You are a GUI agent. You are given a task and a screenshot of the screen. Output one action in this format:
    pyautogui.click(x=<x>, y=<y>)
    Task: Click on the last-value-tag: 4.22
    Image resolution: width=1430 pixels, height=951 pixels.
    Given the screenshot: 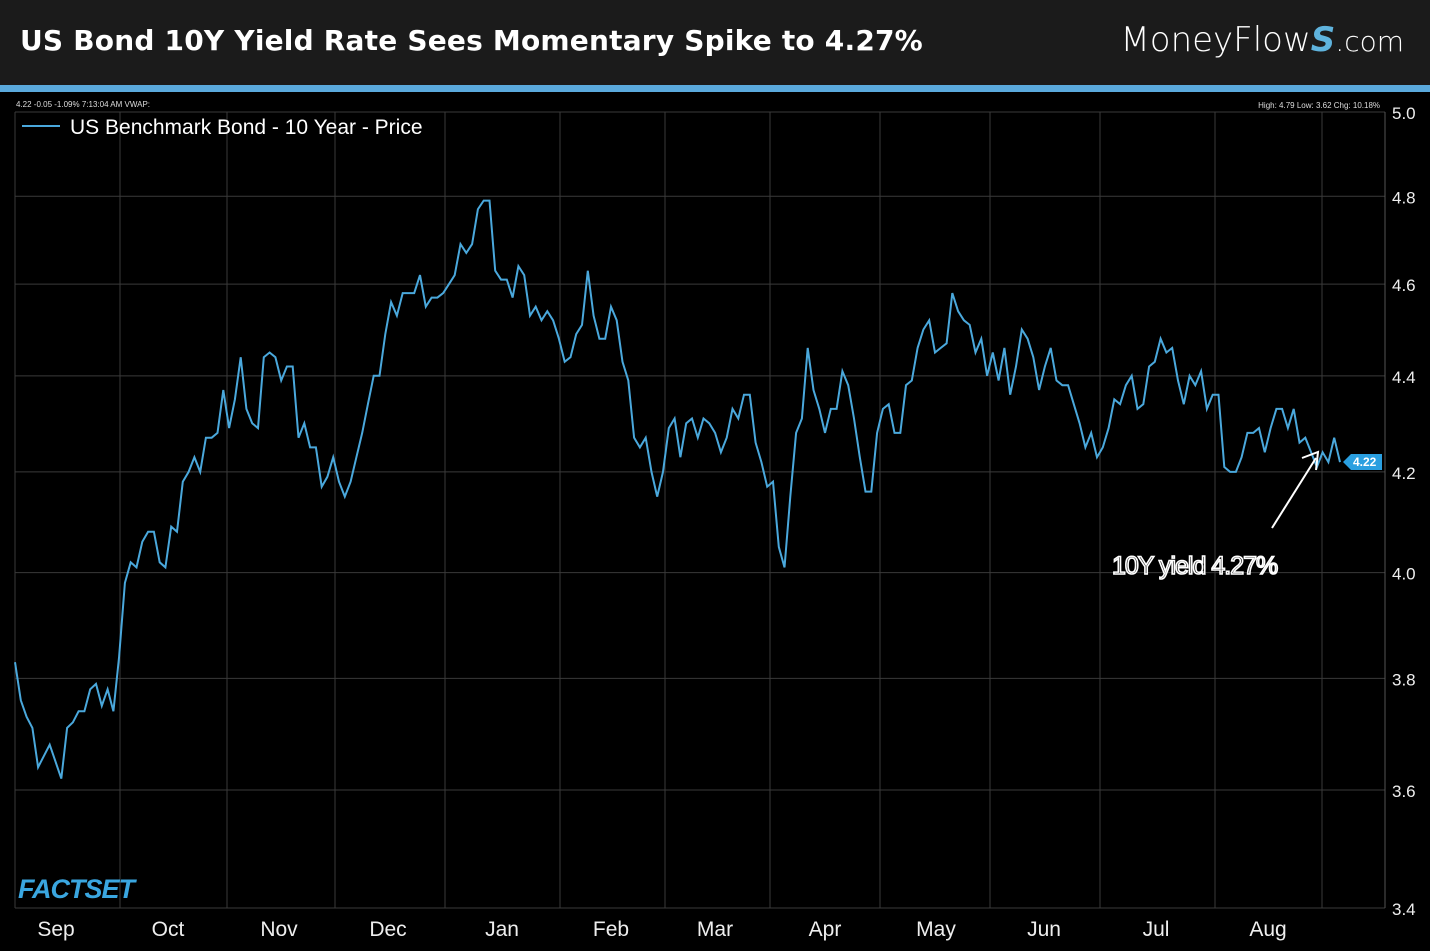 What is the action you would take?
    pyautogui.click(x=1362, y=462)
    